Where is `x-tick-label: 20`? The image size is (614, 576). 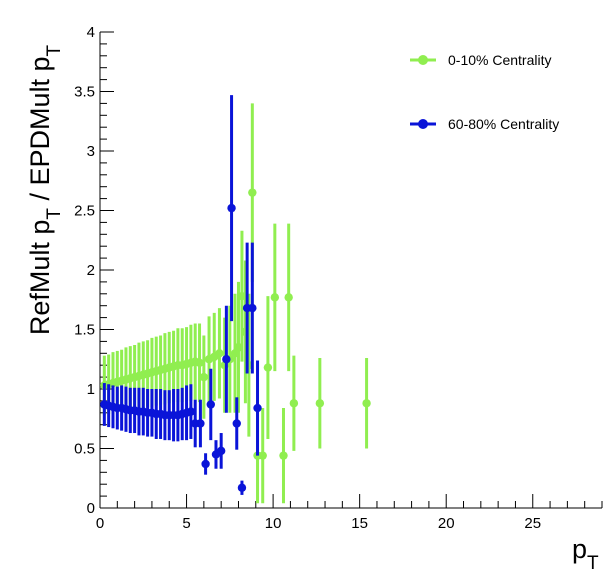 x-tick-label: 20 is located at coordinates (446, 523).